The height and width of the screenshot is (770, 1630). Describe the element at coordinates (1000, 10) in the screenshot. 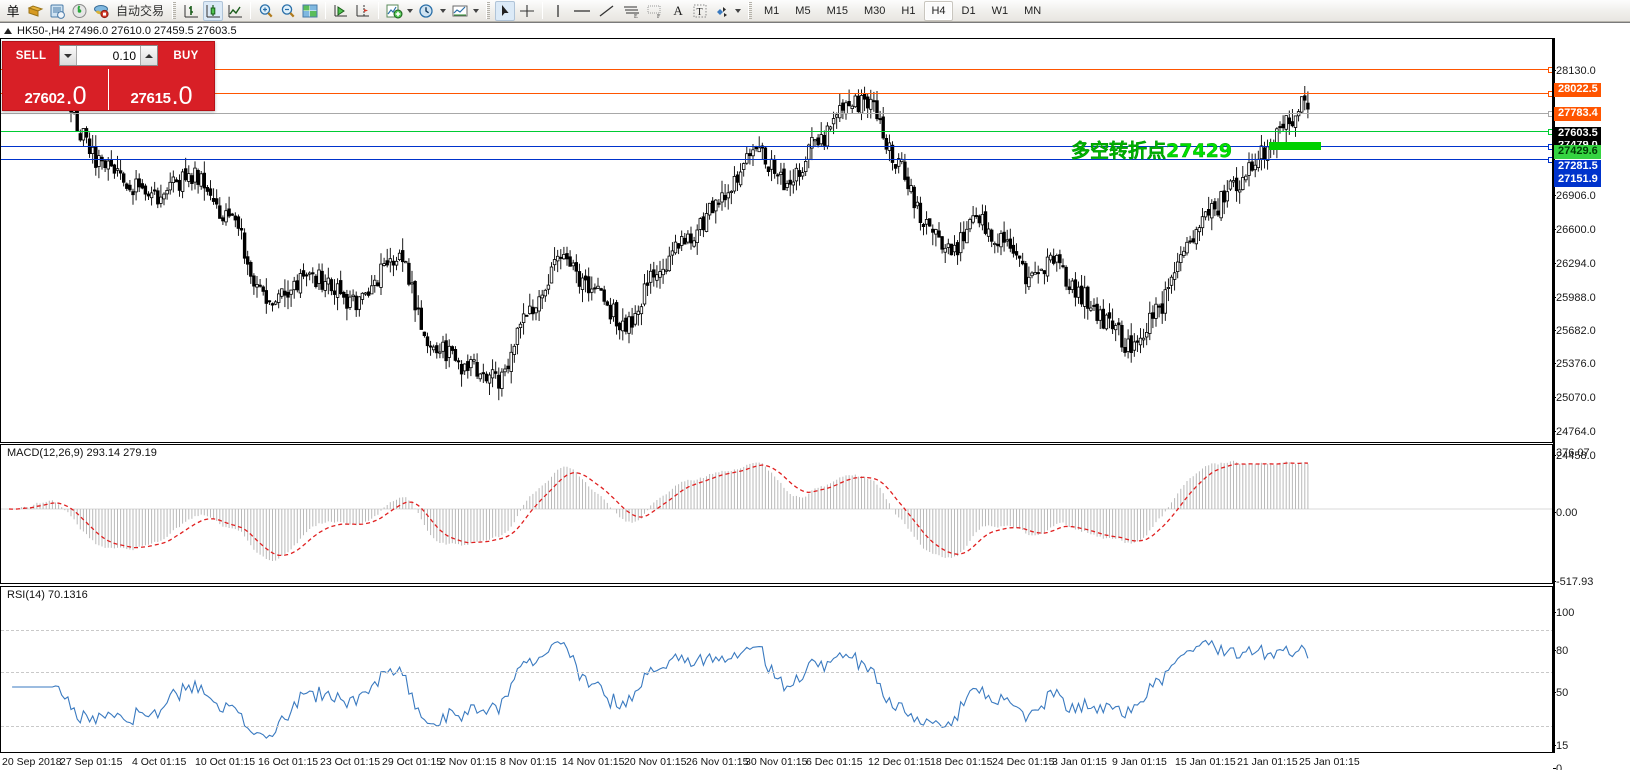

I see `timeframe-w1: W1` at that location.